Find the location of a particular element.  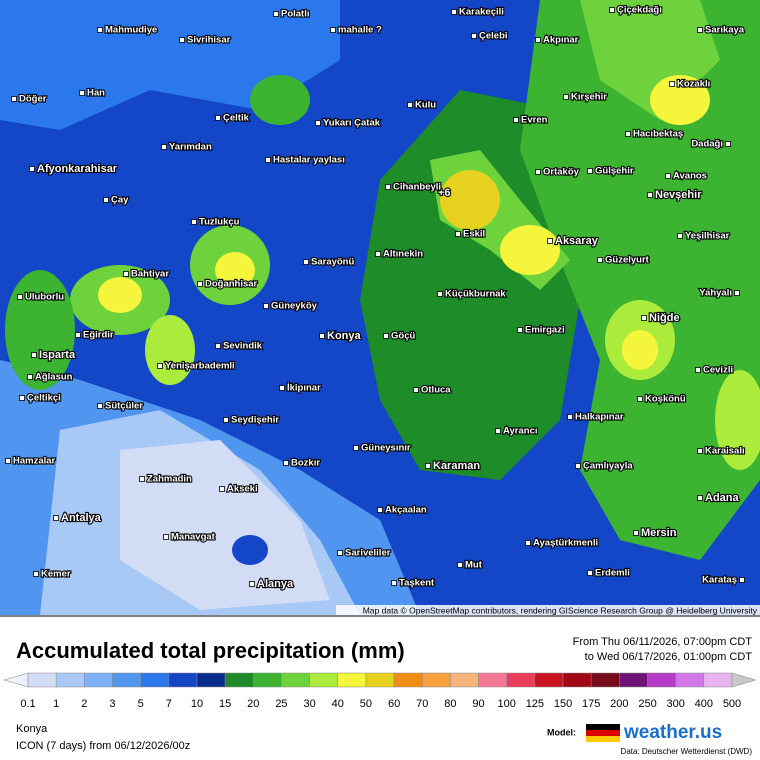

place-label: Karataş is located at coordinates (719, 580).